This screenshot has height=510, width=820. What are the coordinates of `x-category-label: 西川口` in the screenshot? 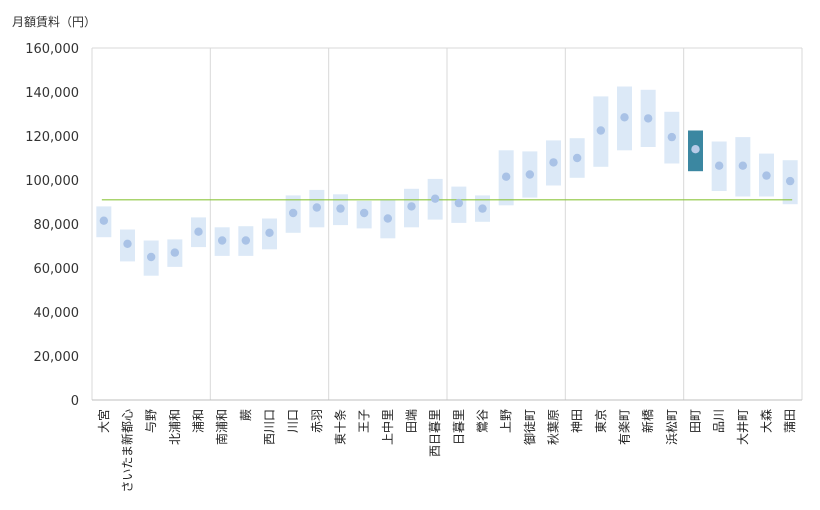 It's located at (270, 427).